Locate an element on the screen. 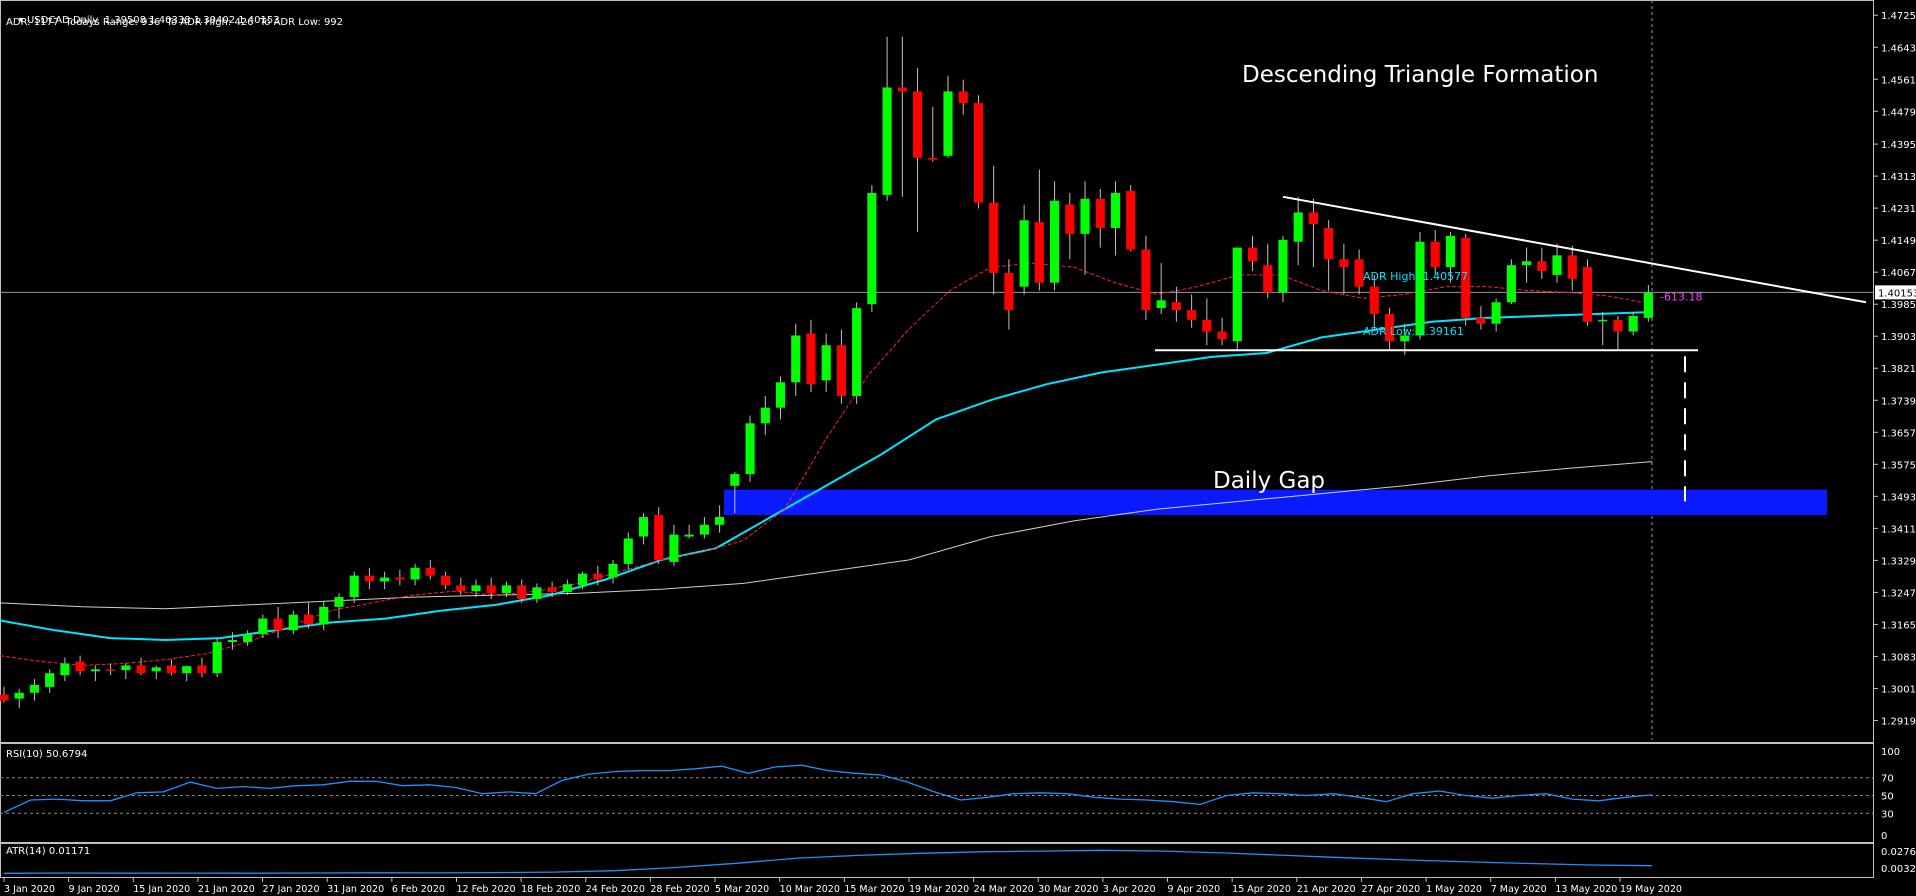 This screenshot has height=896, width=1916. date-axis-label: 21 Apr 2020 is located at coordinates (1326, 889).